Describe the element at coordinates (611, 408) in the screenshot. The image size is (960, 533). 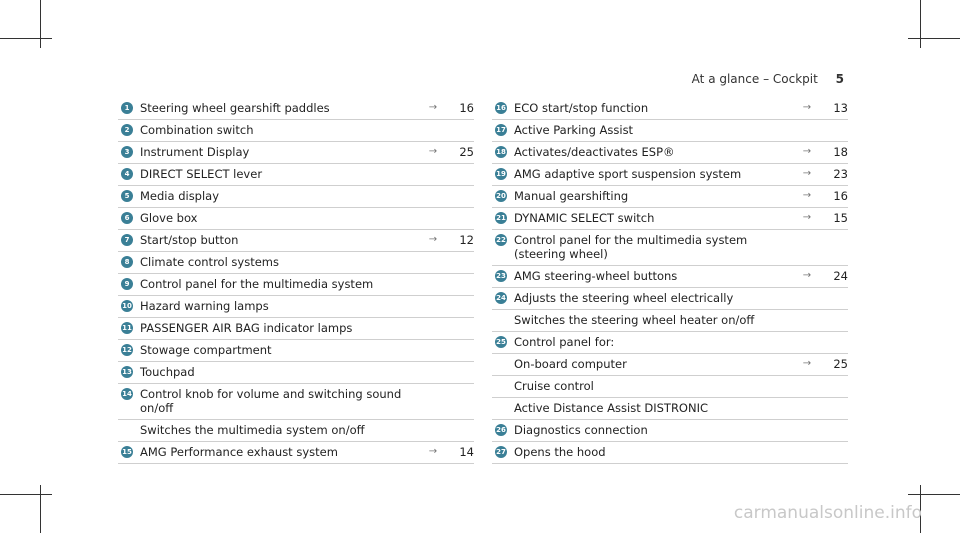
I see `item-label: Active Distance Assist DISTRONIC` at that location.